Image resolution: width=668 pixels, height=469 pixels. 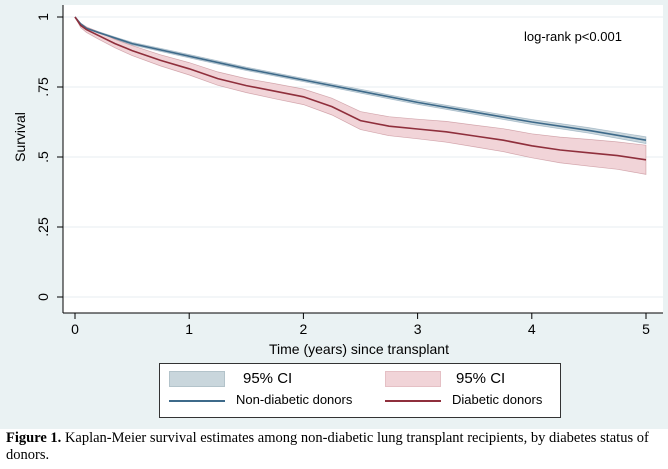 I want to click on legend-label-diabetic: Diabetic donors, so click(x=497, y=399).